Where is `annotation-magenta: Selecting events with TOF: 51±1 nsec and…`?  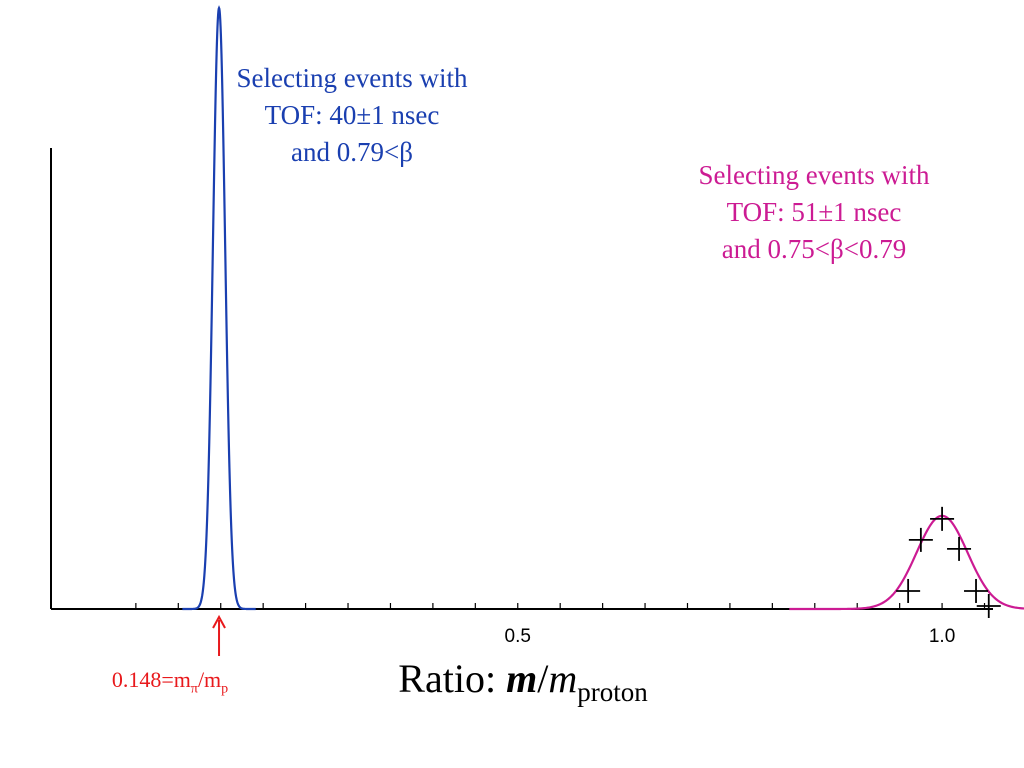 annotation-magenta: Selecting events with TOF: 51±1 nsec and… is located at coordinates (814, 212).